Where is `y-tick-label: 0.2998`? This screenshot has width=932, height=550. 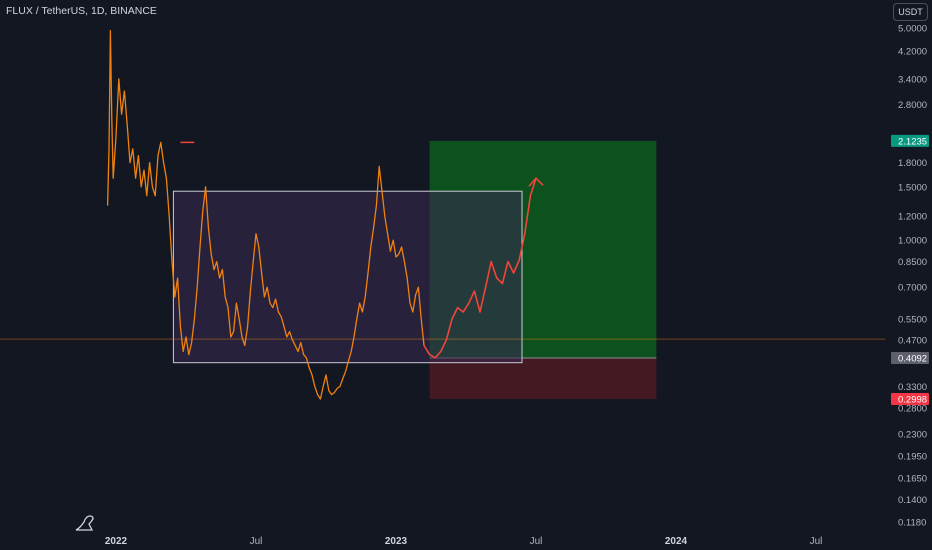
y-tick-label: 0.2998 is located at coordinates (912, 400).